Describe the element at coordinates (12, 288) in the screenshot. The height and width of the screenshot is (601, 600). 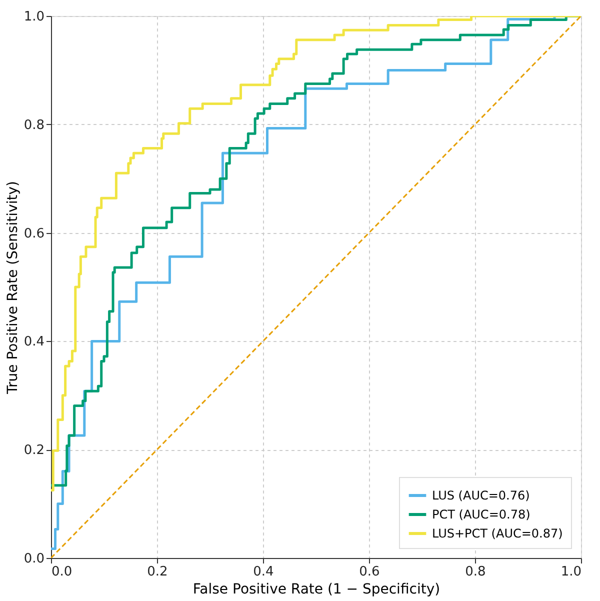
I see `y-axis-title: True Positive Rate (Sensitivity)` at that location.